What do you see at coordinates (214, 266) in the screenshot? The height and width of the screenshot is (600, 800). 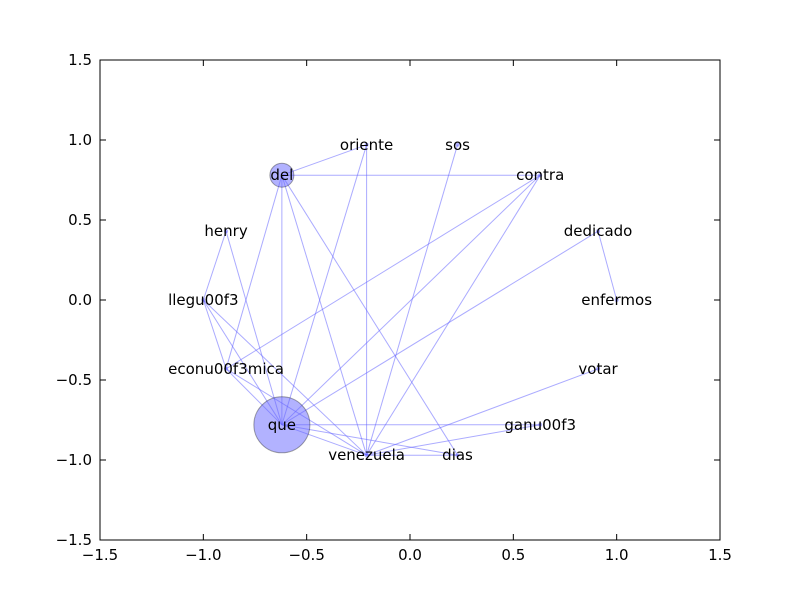 I see `edge-henry-llegu00f3` at bounding box center [214, 266].